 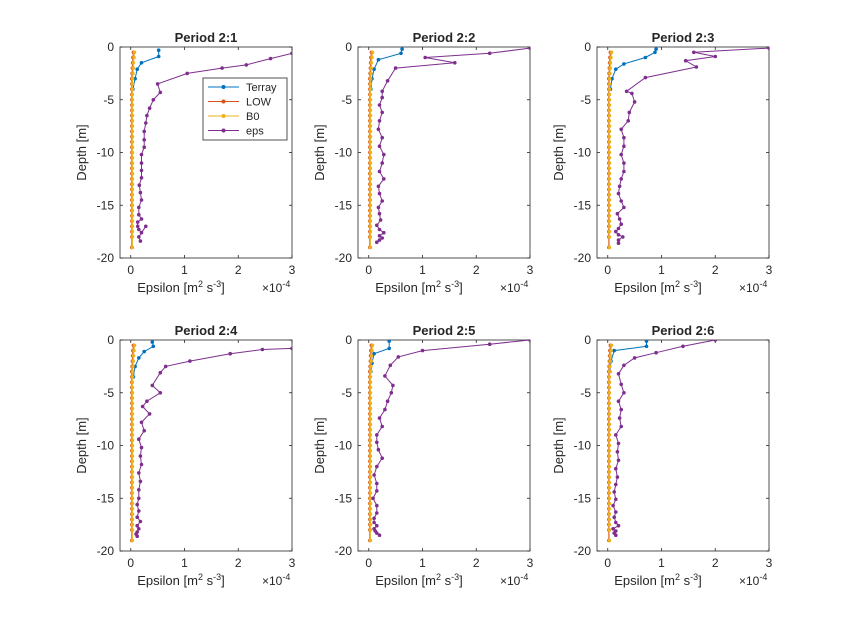 I want to click on x-scale-multiplier: ×10⁻⁴, so click(x=753, y=287).